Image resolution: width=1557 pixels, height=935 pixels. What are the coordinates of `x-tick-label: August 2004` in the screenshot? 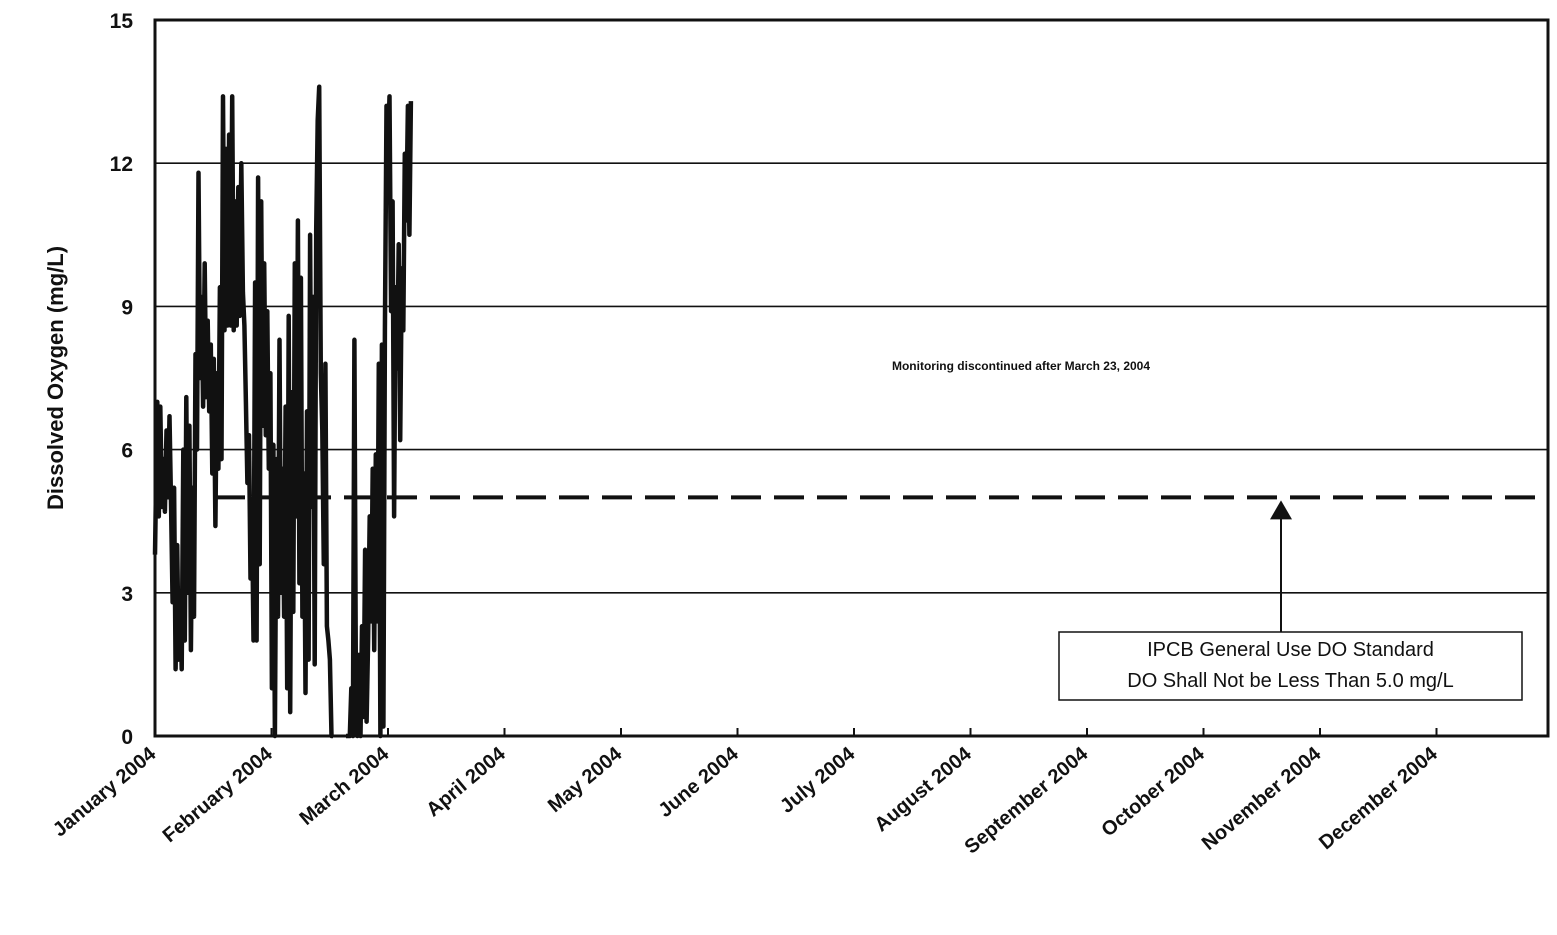 It's located at (923, 789).